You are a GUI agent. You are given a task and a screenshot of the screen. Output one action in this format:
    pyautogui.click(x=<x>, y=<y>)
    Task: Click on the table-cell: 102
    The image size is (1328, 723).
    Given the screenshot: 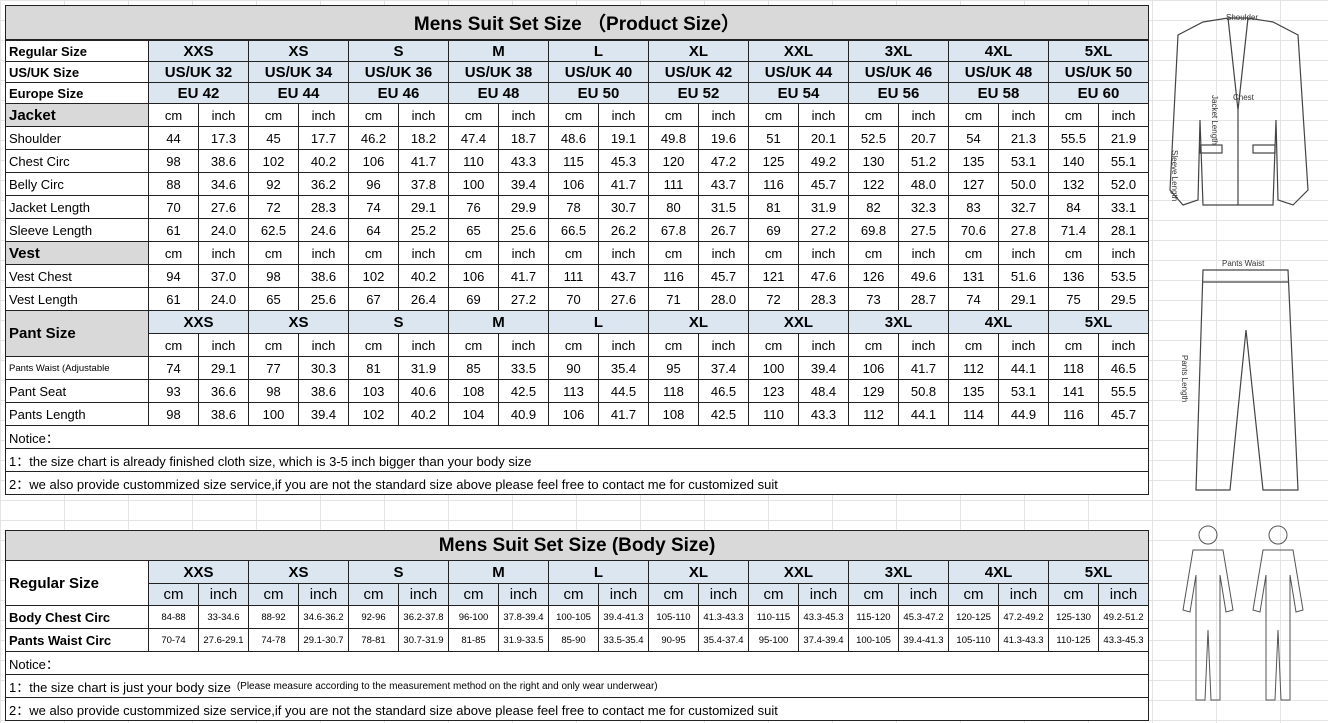 What is the action you would take?
    pyautogui.click(x=373, y=414)
    